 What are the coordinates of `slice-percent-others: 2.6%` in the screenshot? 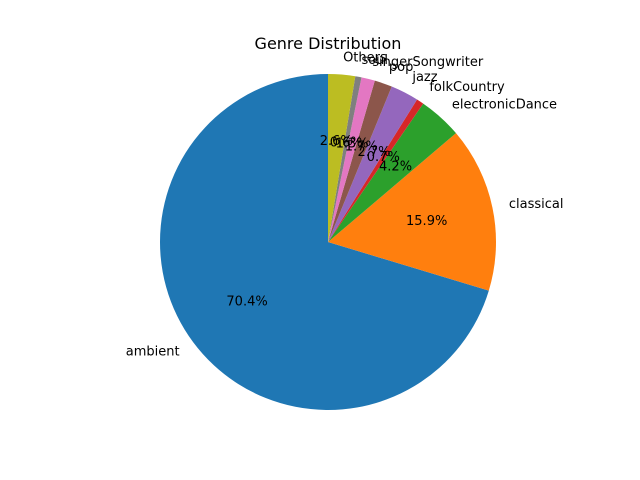 It's located at (336, 141).